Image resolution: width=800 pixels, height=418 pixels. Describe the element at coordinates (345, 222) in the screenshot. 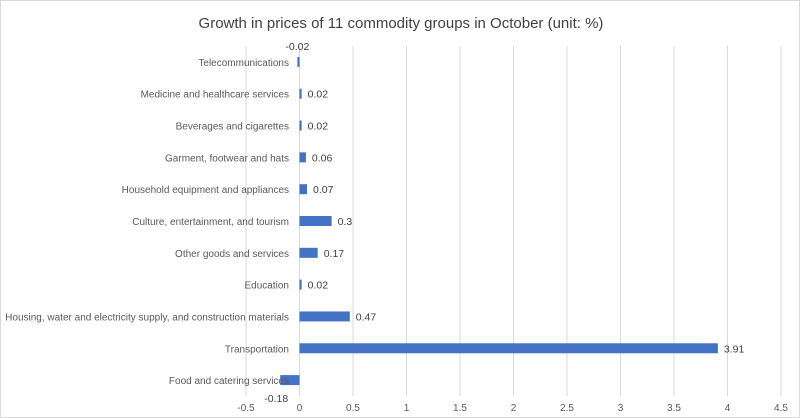

I see `data-label: 0.3` at that location.